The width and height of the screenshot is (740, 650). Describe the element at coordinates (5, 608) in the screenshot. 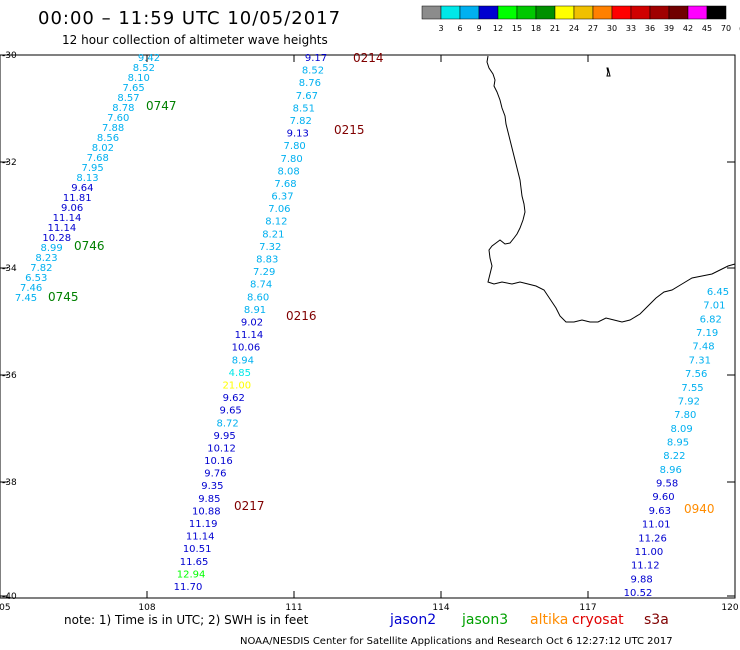

I see `x-tick-label: 105` at that location.